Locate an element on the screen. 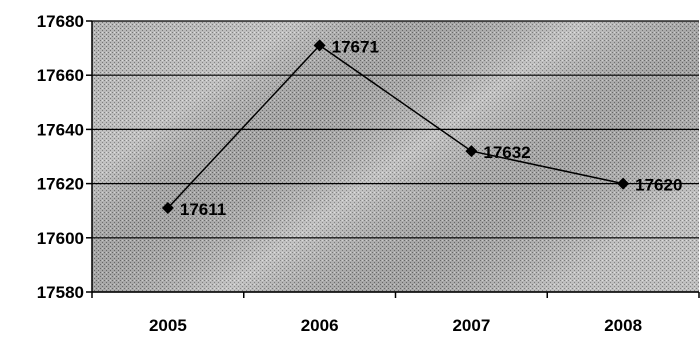 The image size is (700, 339). y-tick-label: 17680 is located at coordinates (60, 21).